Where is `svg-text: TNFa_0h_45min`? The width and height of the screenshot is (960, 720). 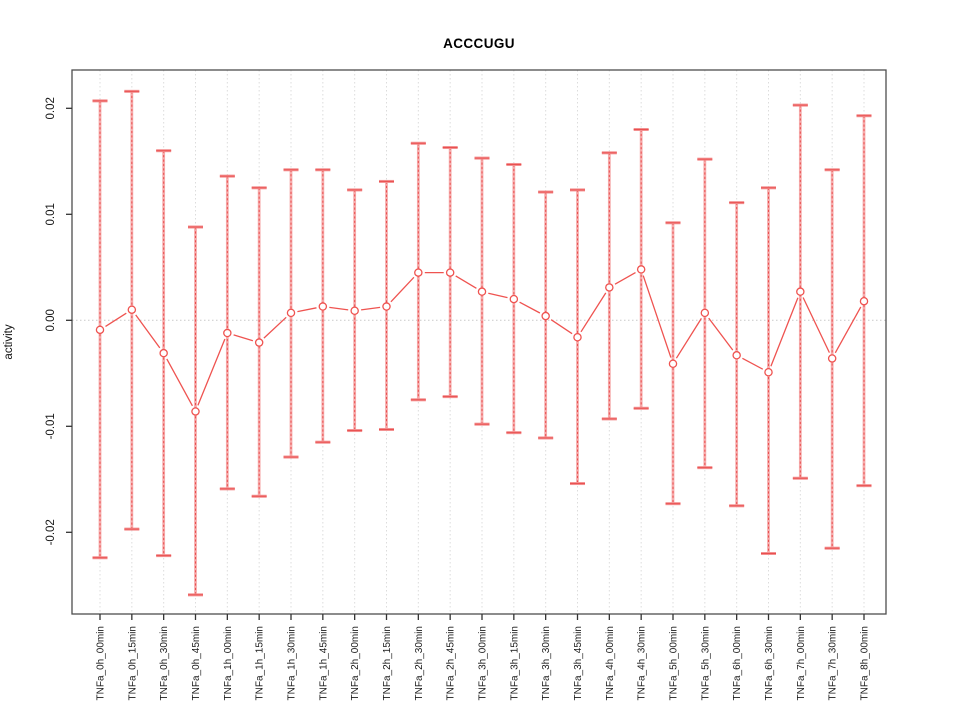 svg-text: TNFa_0h_45min is located at coordinates (196, 663).